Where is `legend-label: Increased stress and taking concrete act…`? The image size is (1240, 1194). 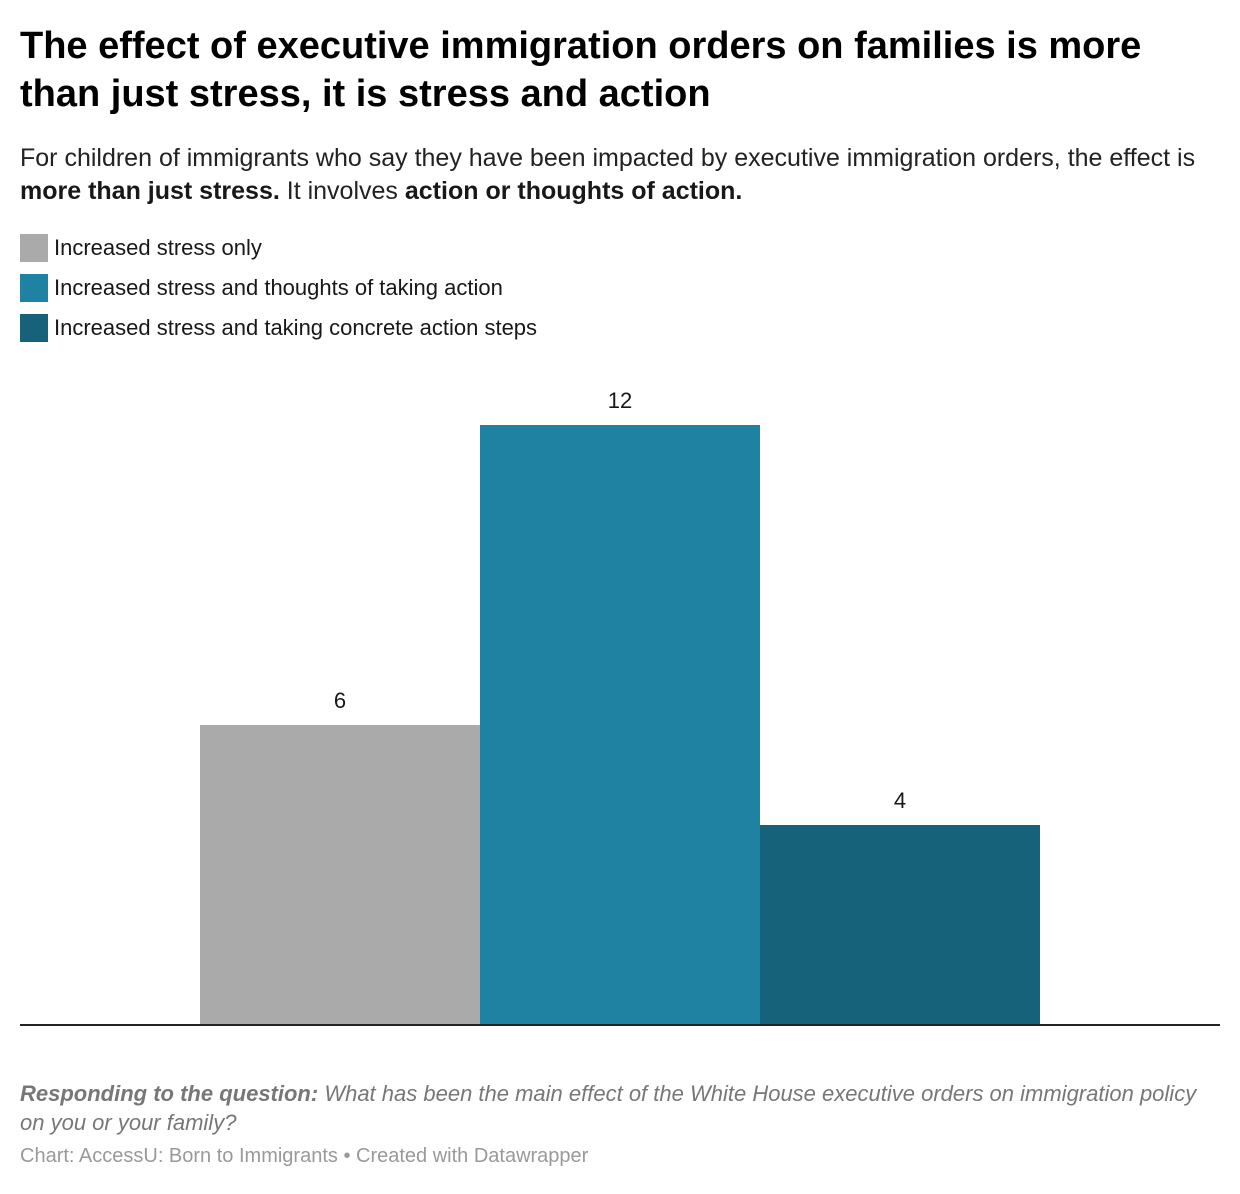 legend-label: Increased stress and taking concrete act… is located at coordinates (296, 327).